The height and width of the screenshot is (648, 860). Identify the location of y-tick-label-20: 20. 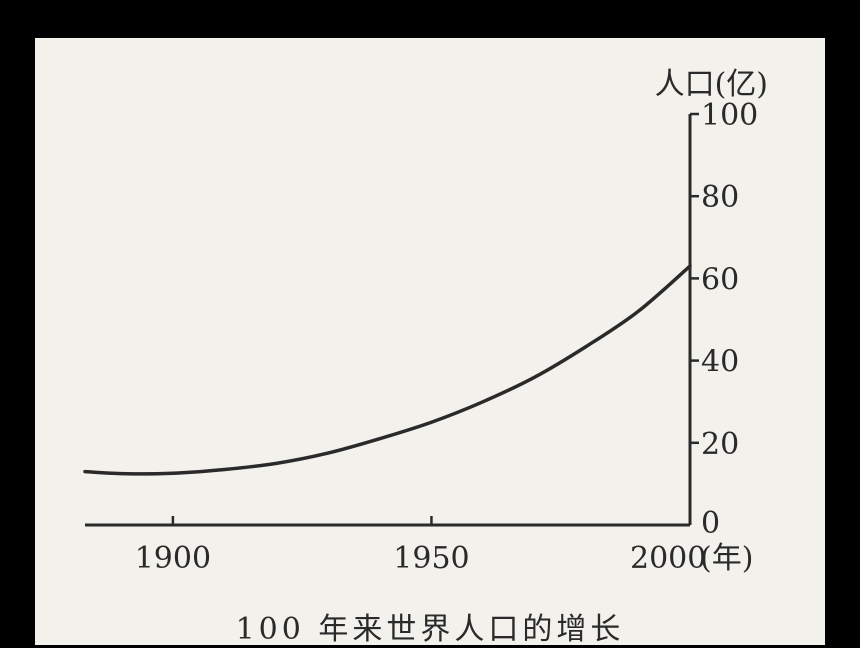
(720, 444).